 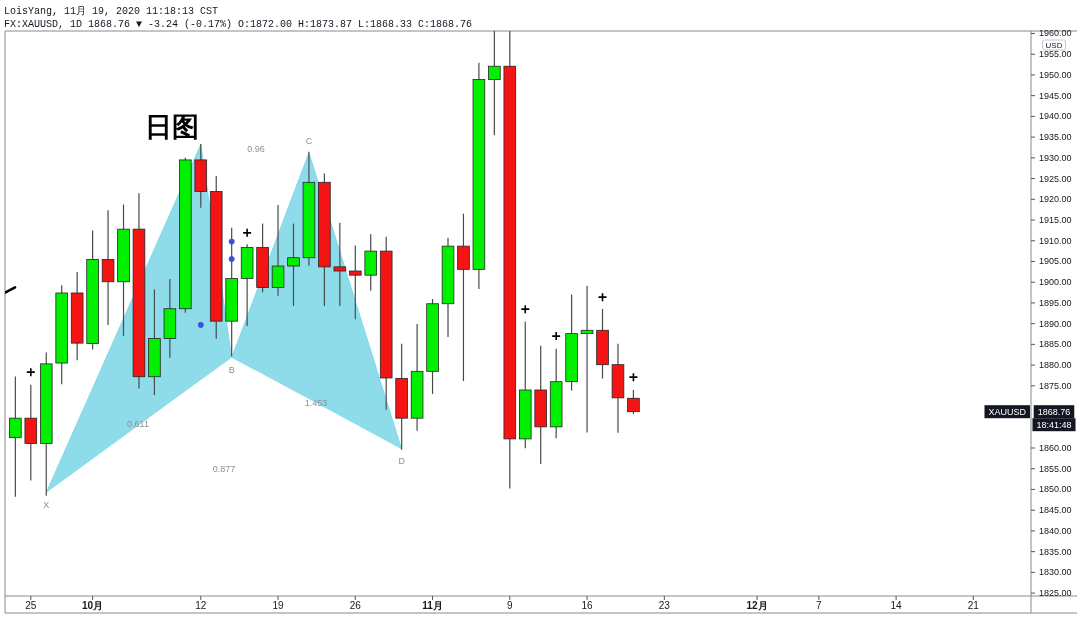 What do you see at coordinates (172, 127) in the screenshot?
I see `annotation: 日图` at bounding box center [172, 127].